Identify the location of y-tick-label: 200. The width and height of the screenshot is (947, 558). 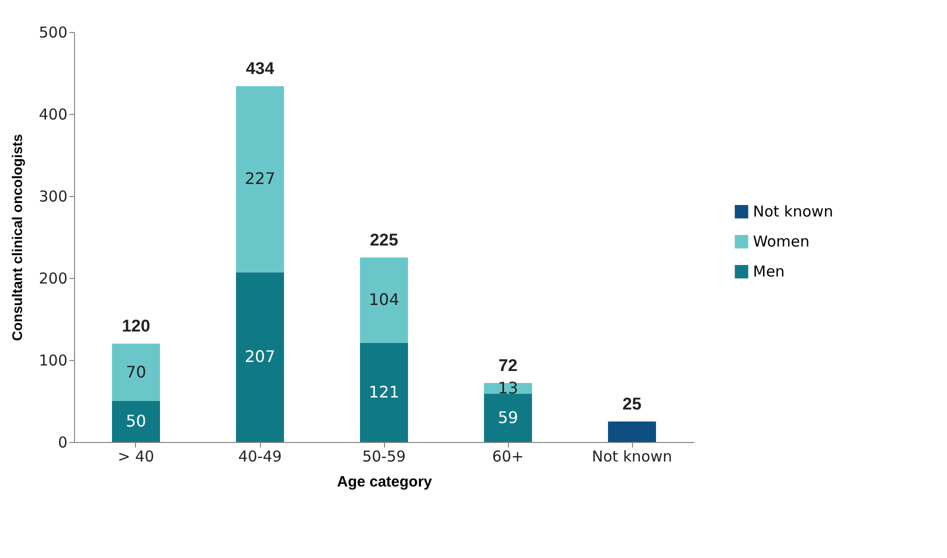
(53, 279).